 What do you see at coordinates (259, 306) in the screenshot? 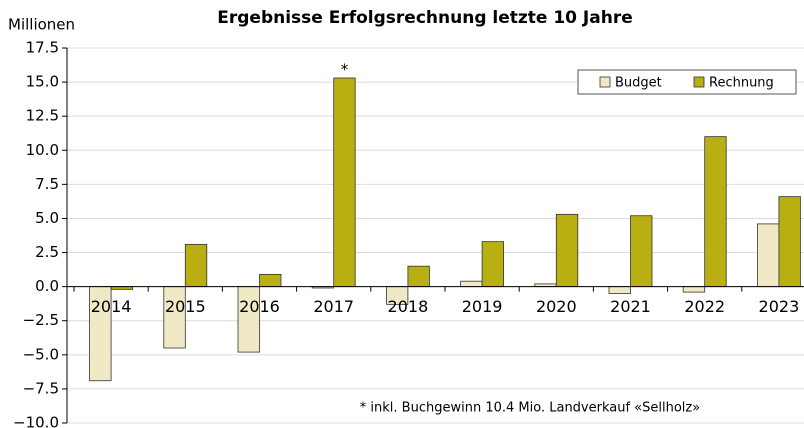
I see `x-tick-label: 2016` at bounding box center [259, 306].